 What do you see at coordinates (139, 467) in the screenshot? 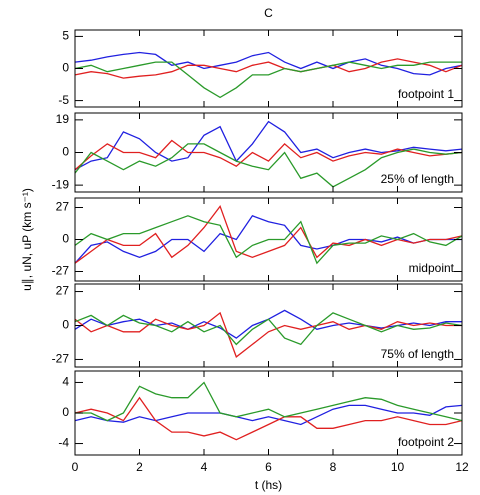
I see `x-tick-label: 2` at bounding box center [139, 467].